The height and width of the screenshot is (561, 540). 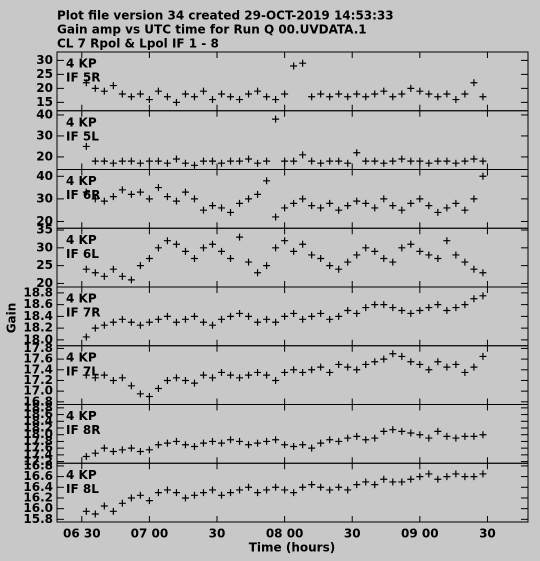 What do you see at coordinates (82, 136) in the screenshot?
I see `panel-annotation: IF 5L` at bounding box center [82, 136].